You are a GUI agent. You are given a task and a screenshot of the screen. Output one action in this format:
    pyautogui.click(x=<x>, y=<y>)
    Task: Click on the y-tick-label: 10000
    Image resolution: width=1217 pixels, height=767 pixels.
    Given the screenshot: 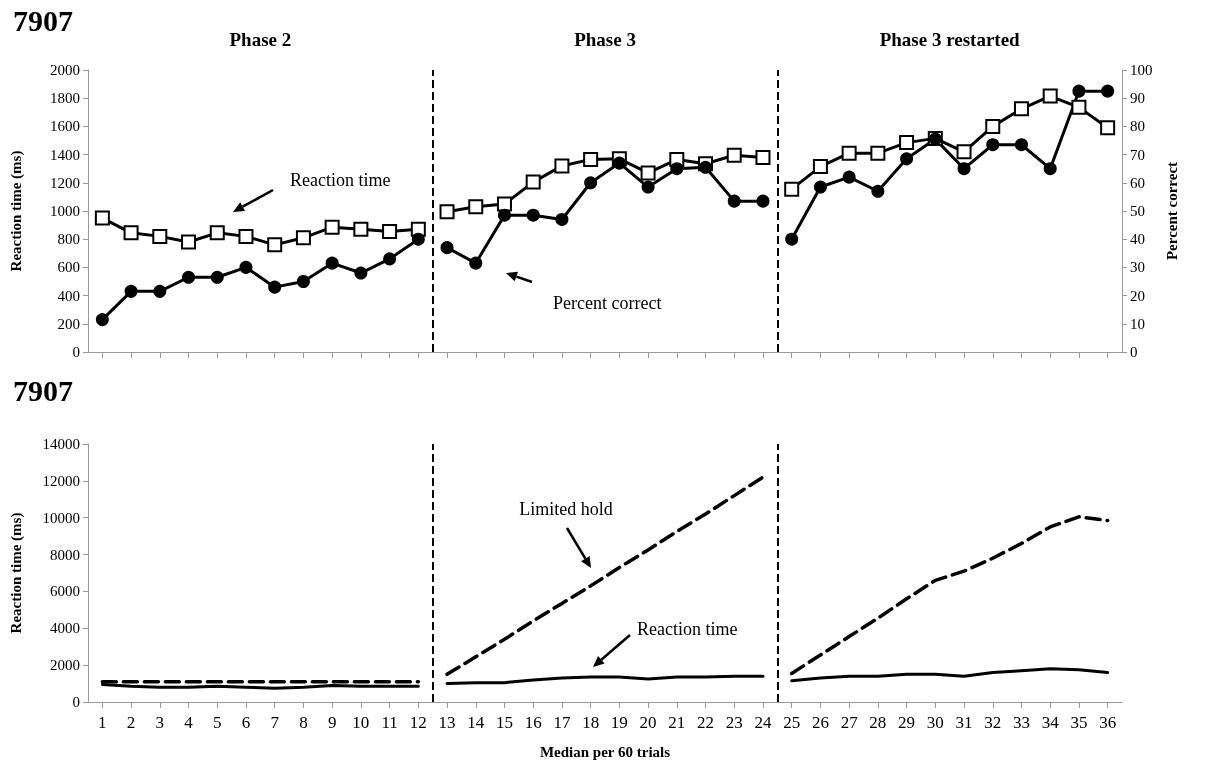 What is the action you would take?
    pyautogui.click(x=61, y=517)
    